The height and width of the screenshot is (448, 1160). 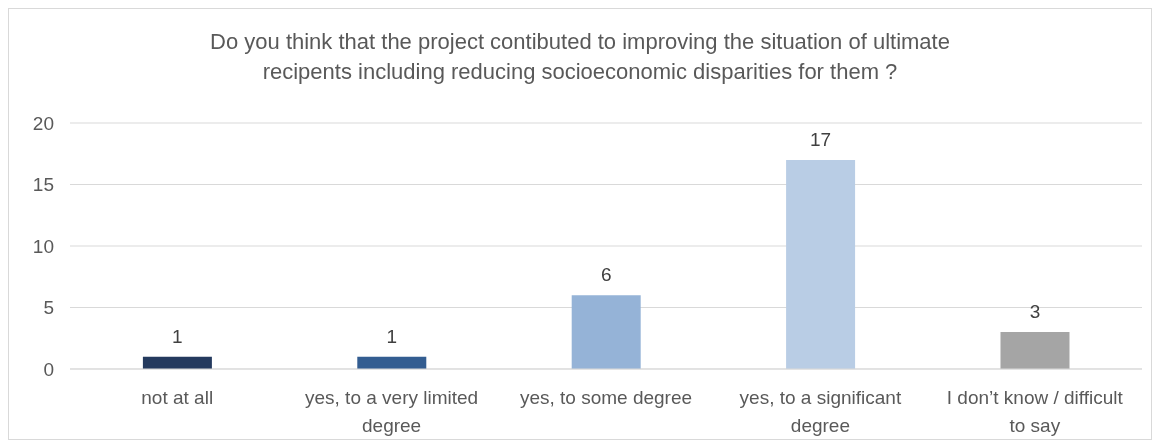 I want to click on data-label: 17, so click(x=821, y=139).